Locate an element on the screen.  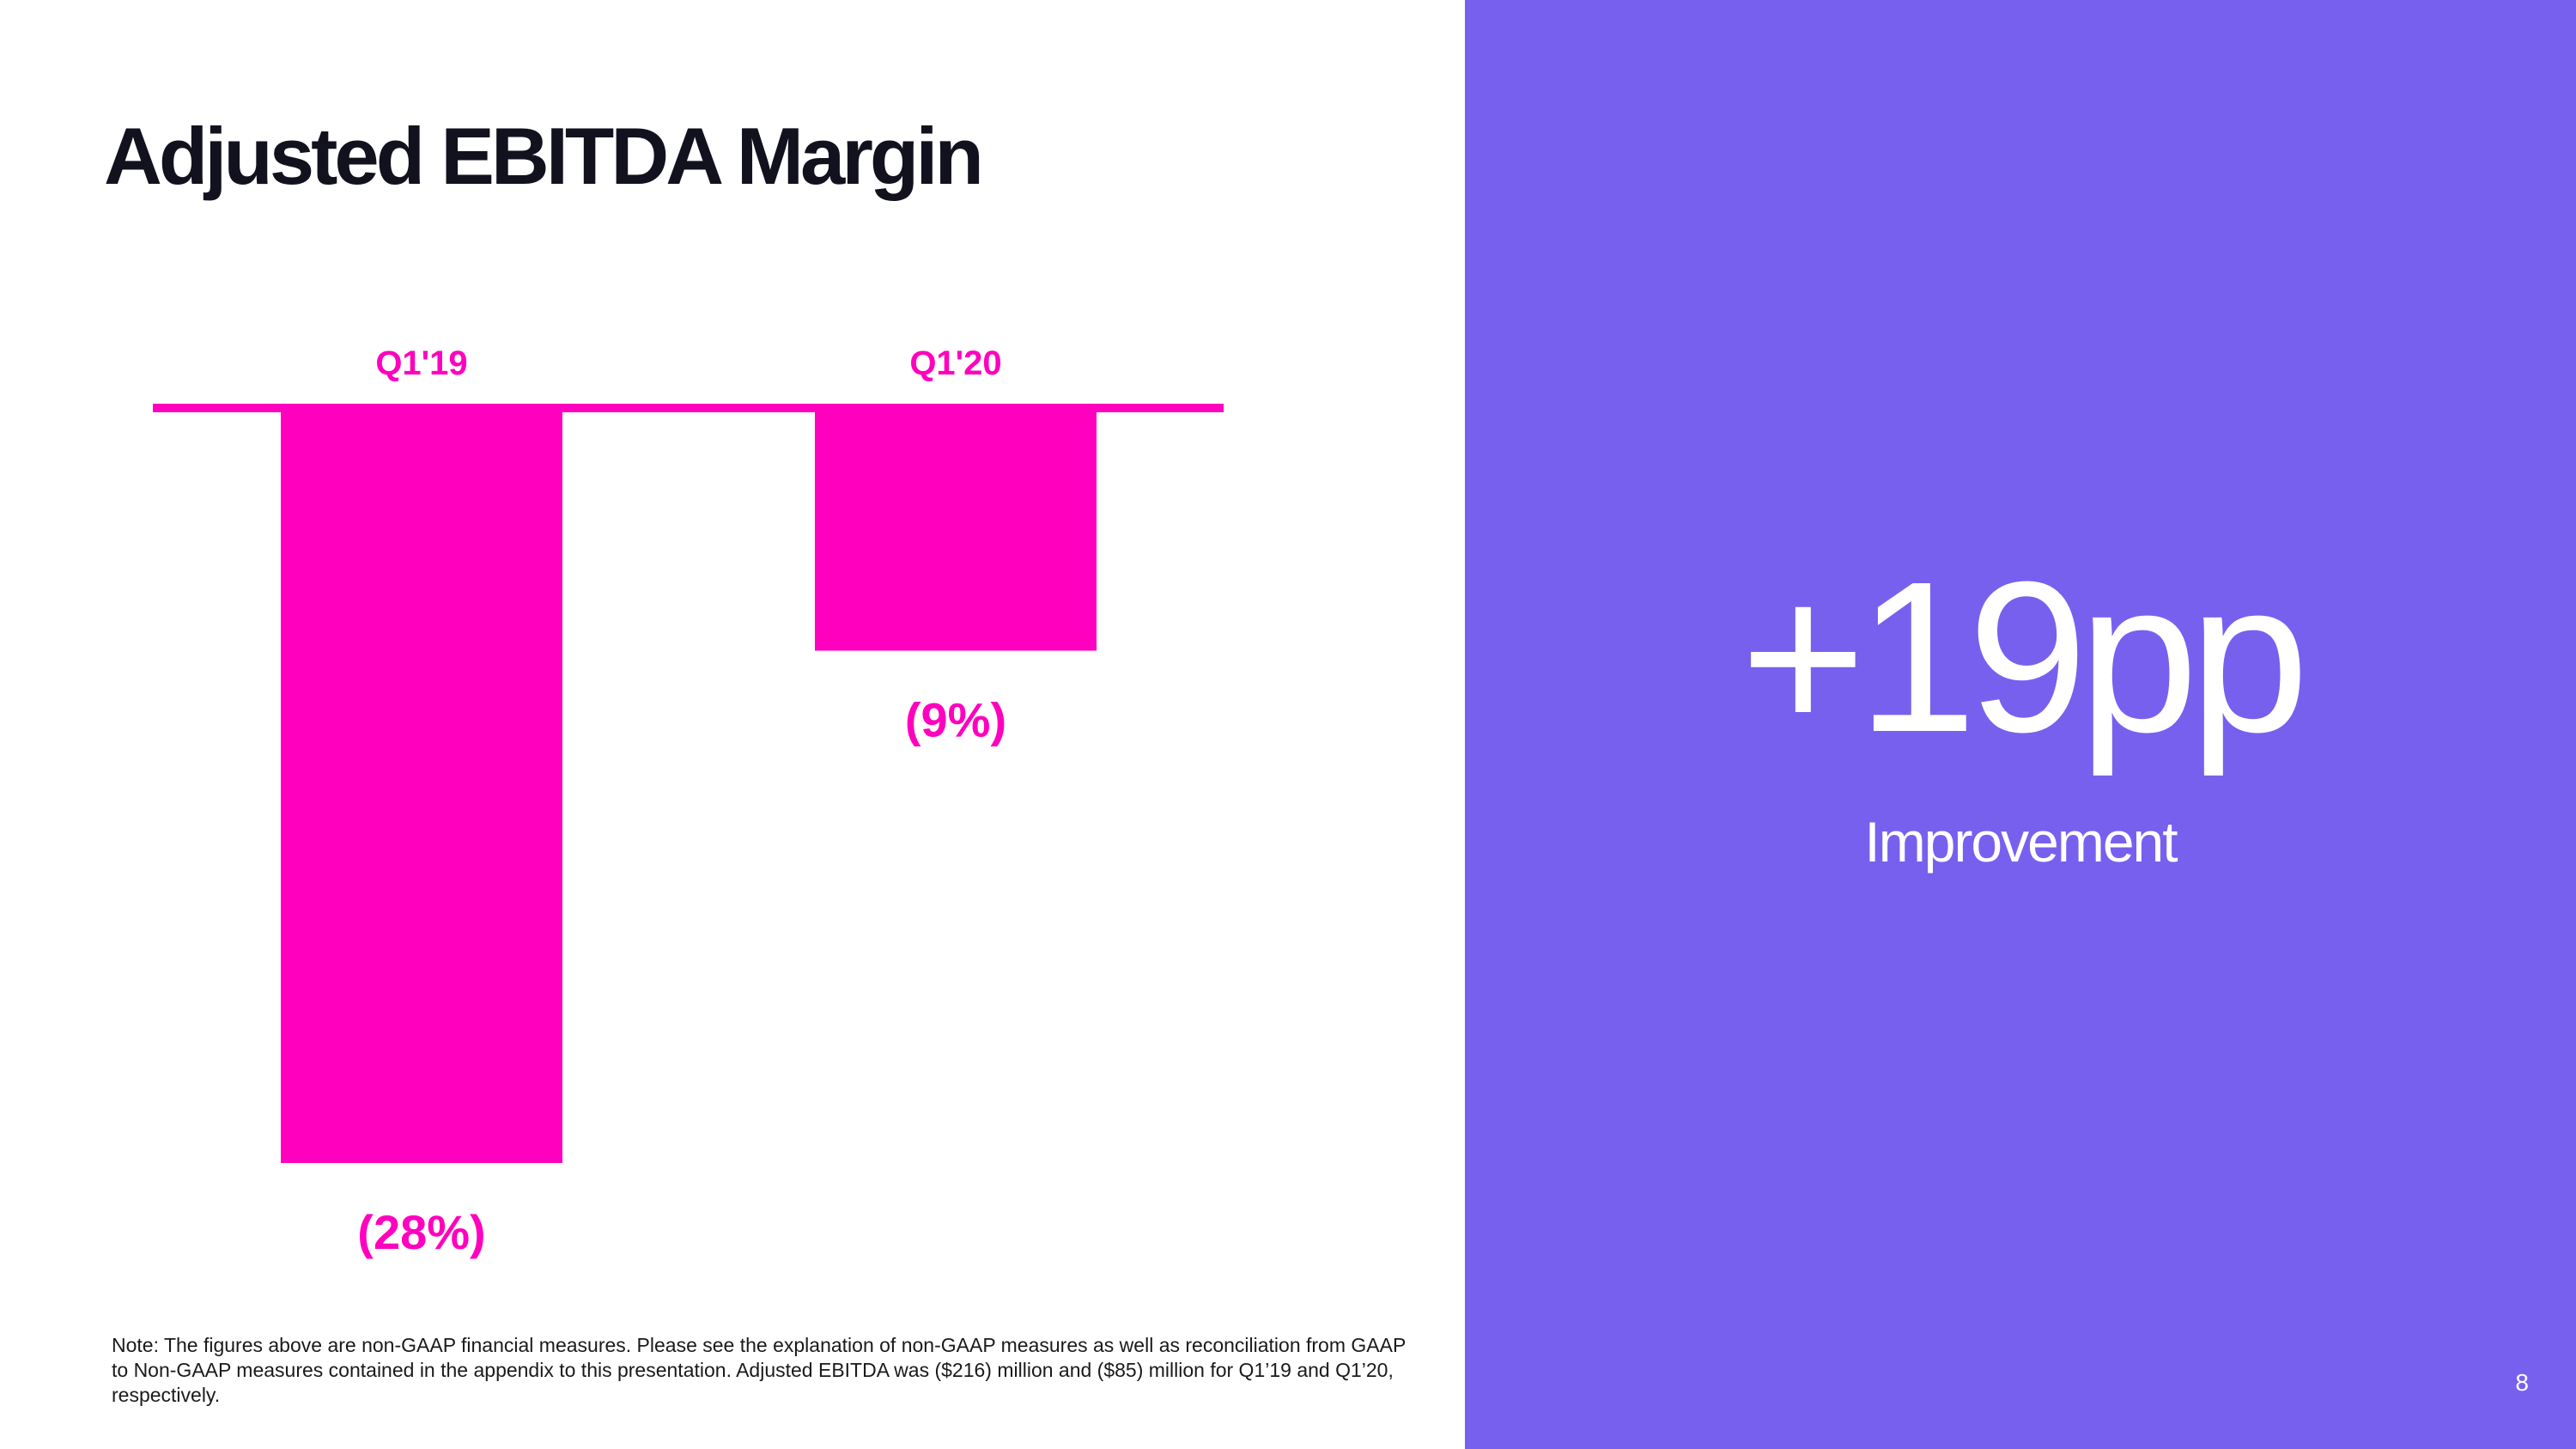
improvement-value: +19pp is located at coordinates (2025, 656).